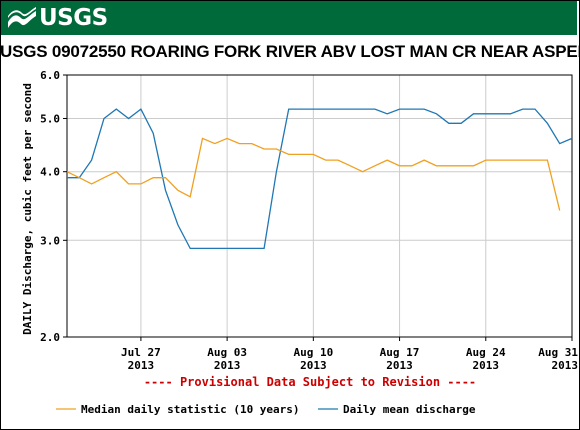  I want to click on usgs-logo-text: USGS, so click(73, 18).